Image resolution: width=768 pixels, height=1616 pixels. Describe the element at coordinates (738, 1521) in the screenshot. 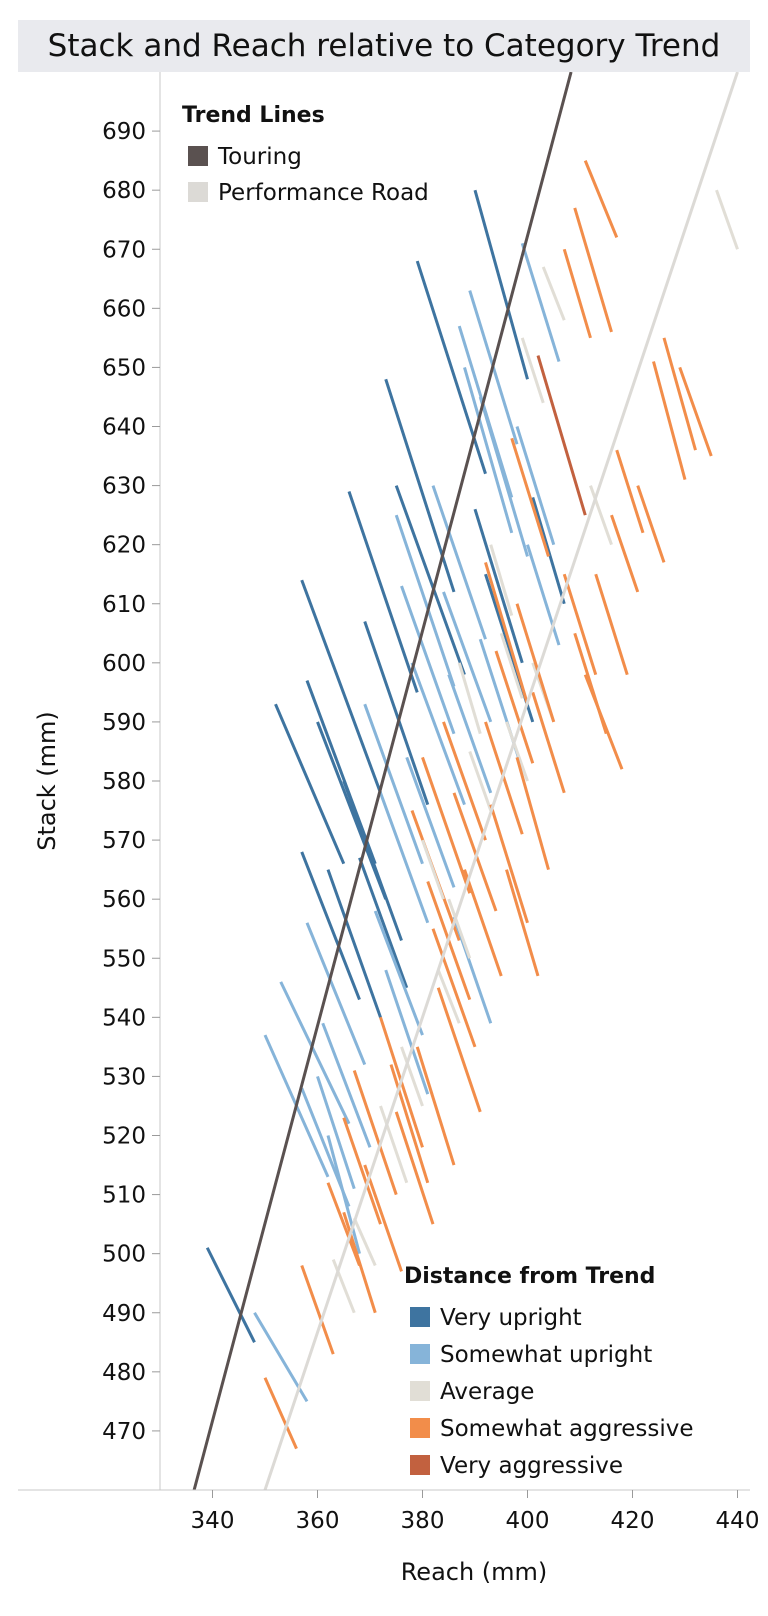

I see `x-tick-label: 440` at that location.